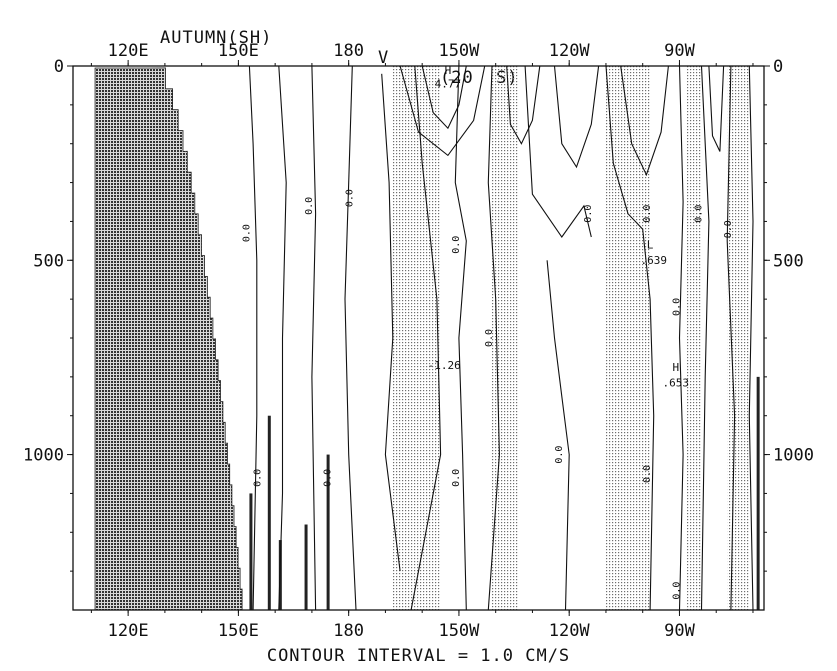 This screenshot has height=671, width=837. What do you see at coordinates (788, 261) in the screenshot?
I see `y-tick-label-right: 500` at bounding box center [788, 261].